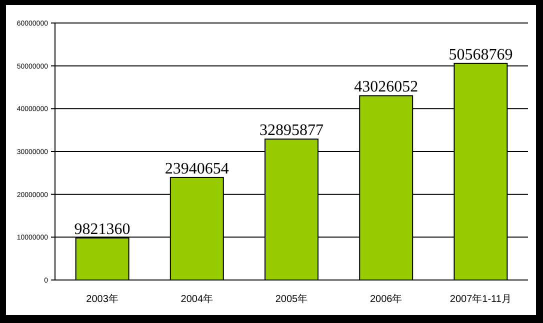 The image size is (543, 323). Describe the element at coordinates (102, 229) in the screenshot. I see `data-label: 9821360` at that location.